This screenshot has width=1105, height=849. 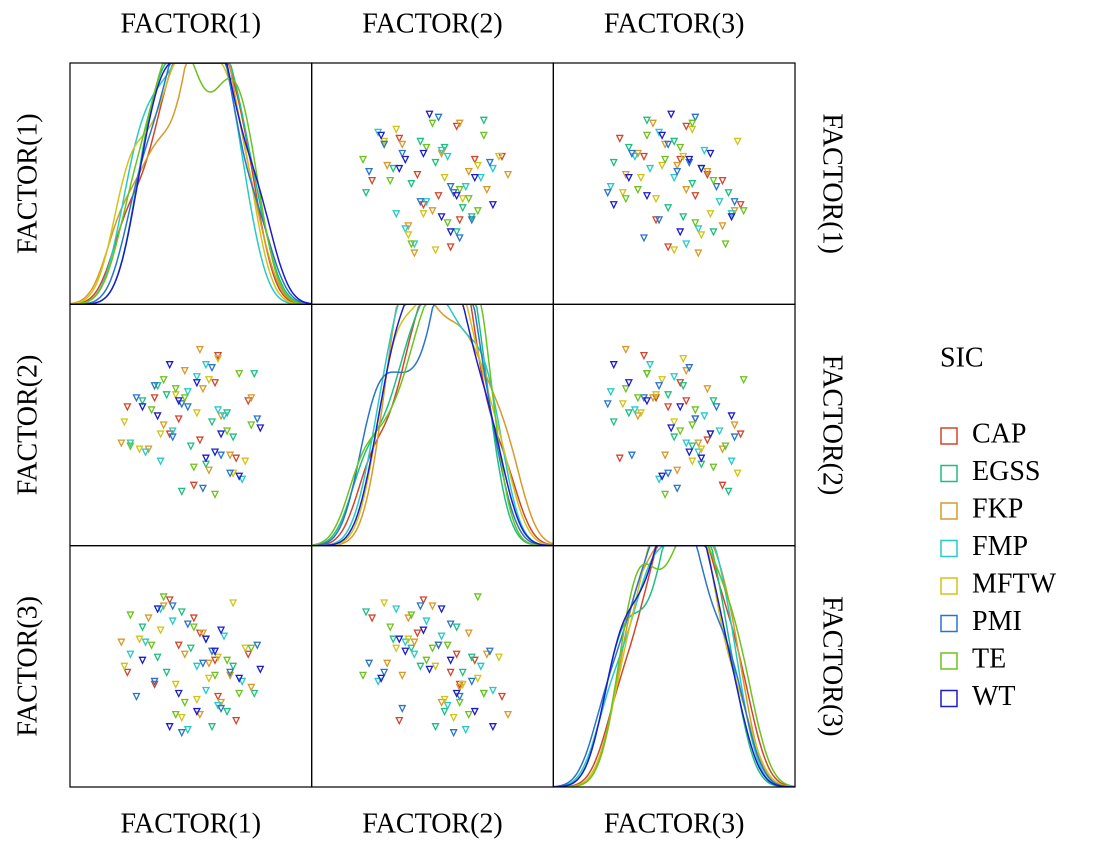 I want to click on legend-swatch, so click(x=949, y=623).